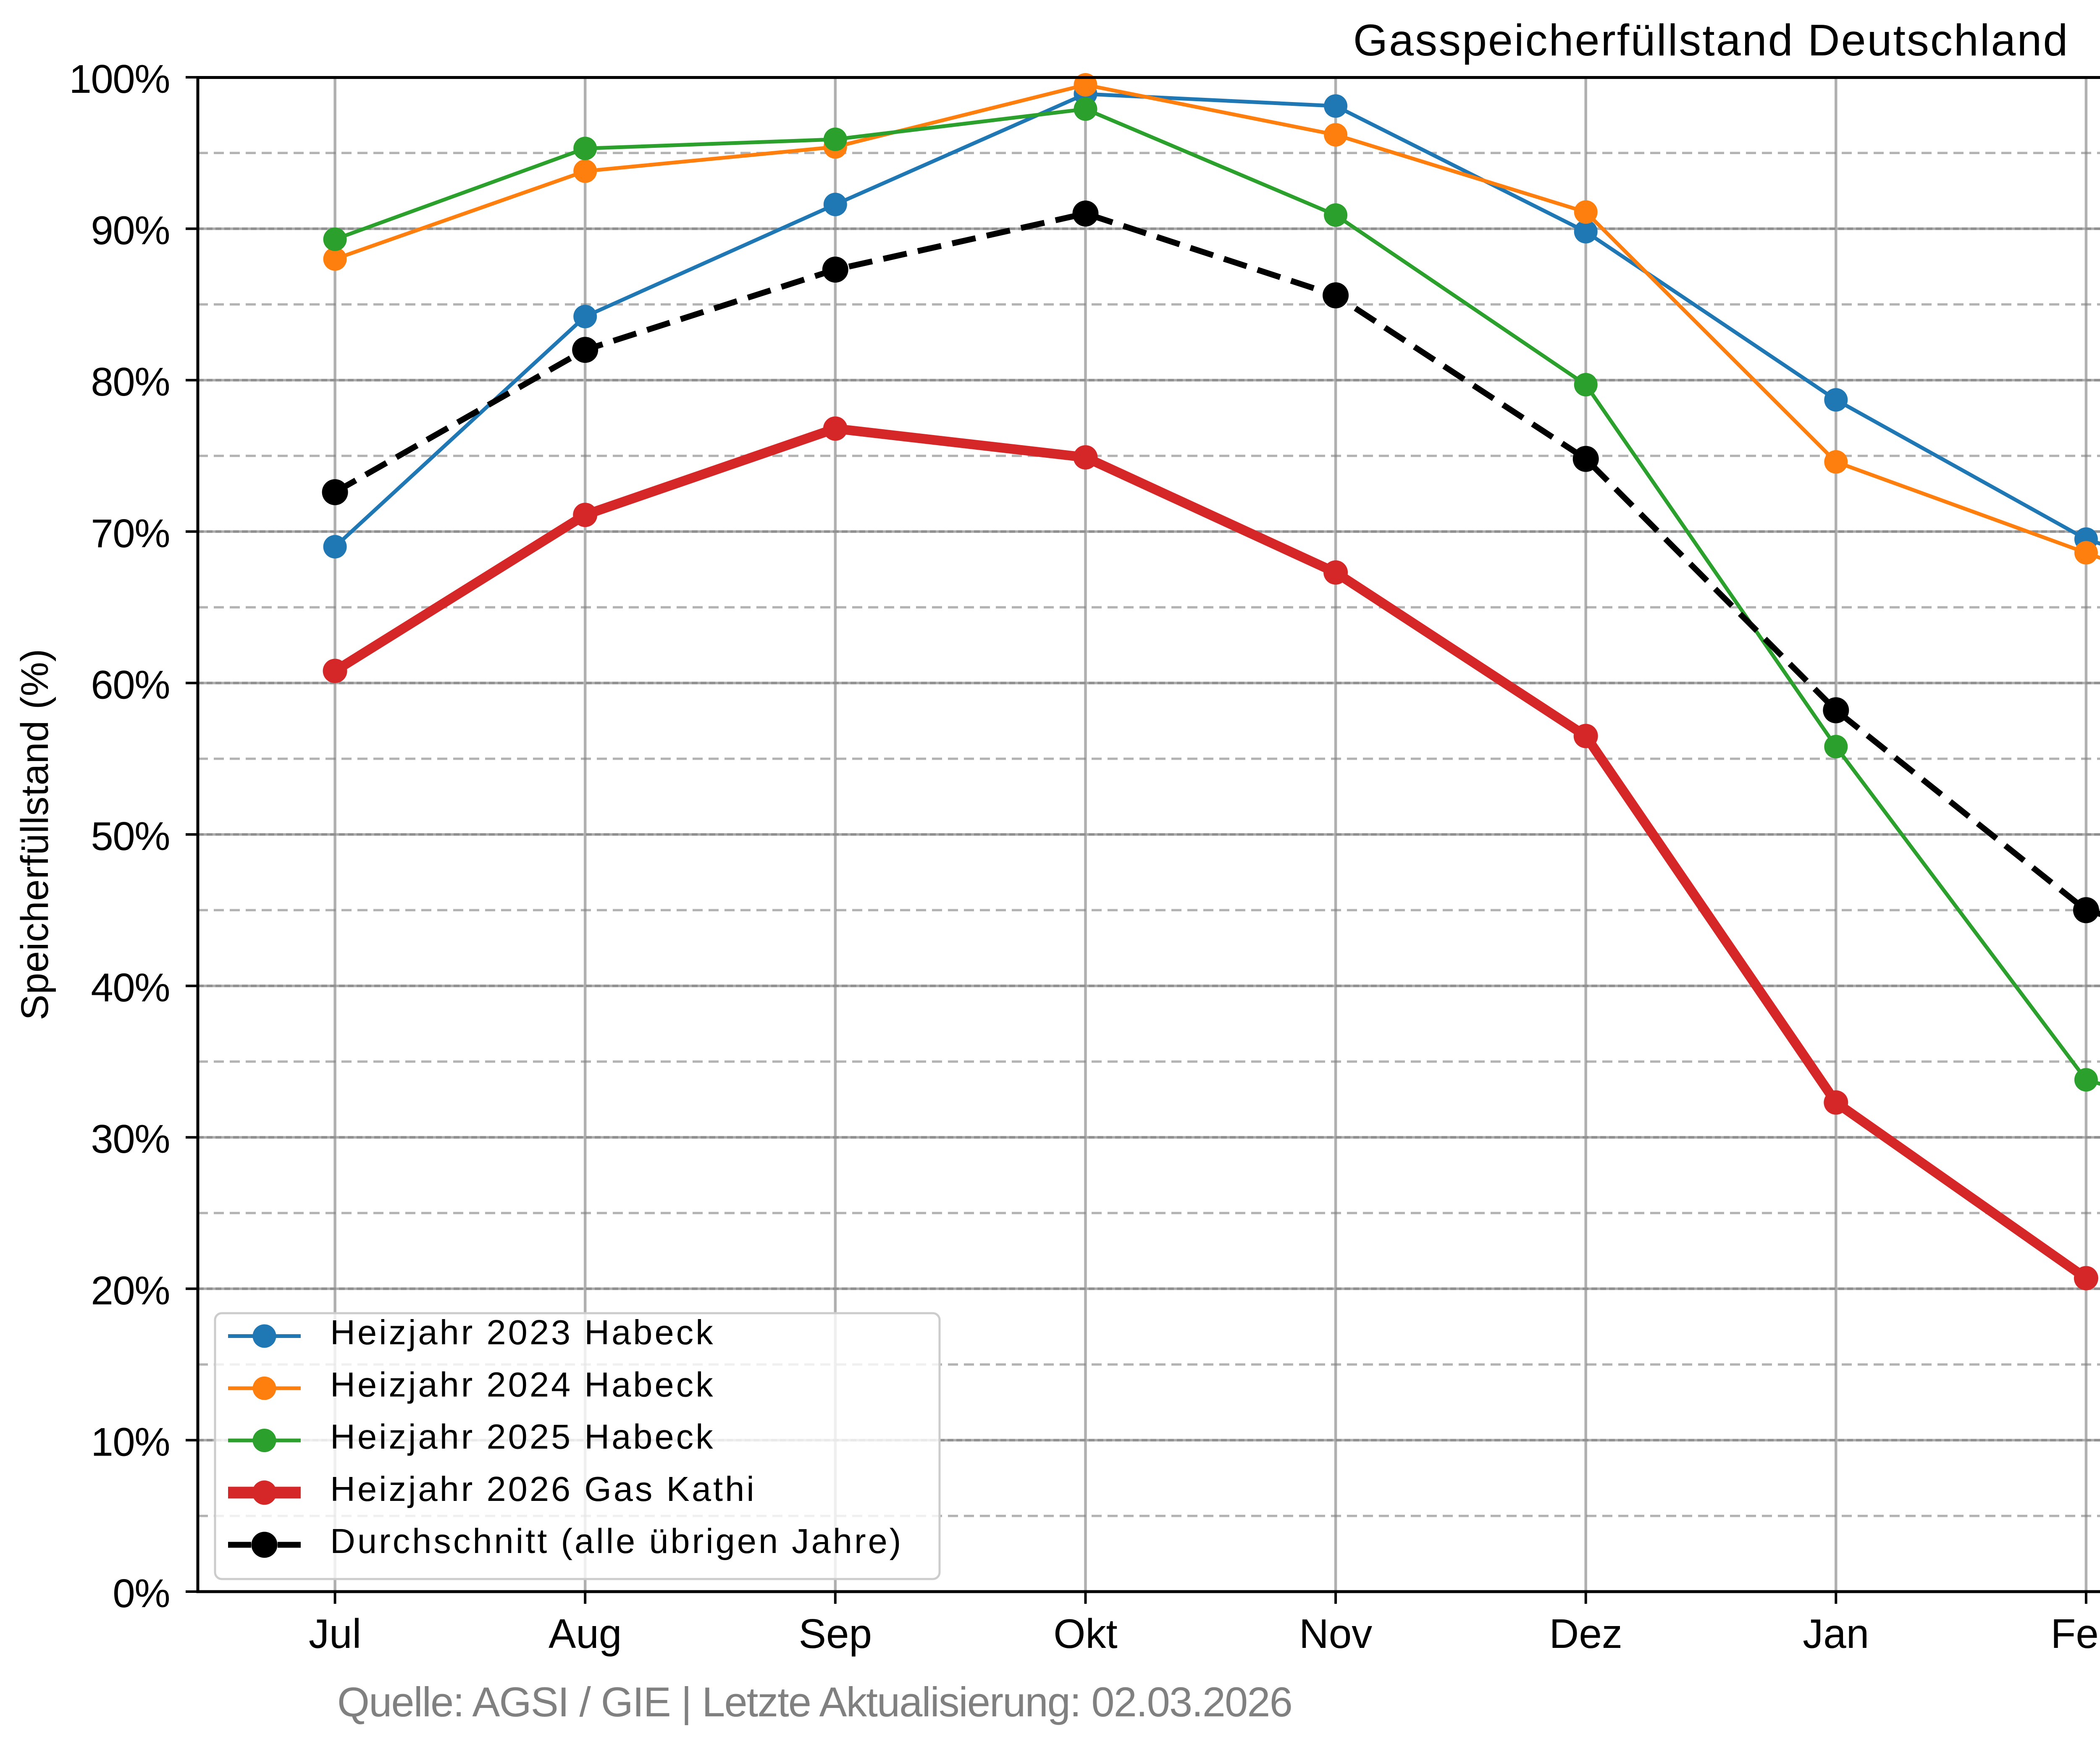  I want to click on svg-text: 50%, so click(130, 836).